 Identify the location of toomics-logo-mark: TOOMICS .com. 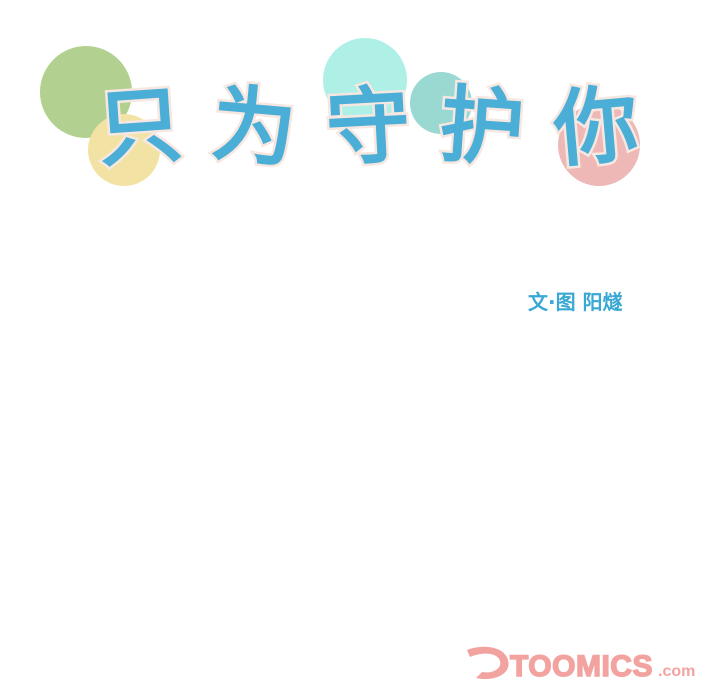
(581, 665).